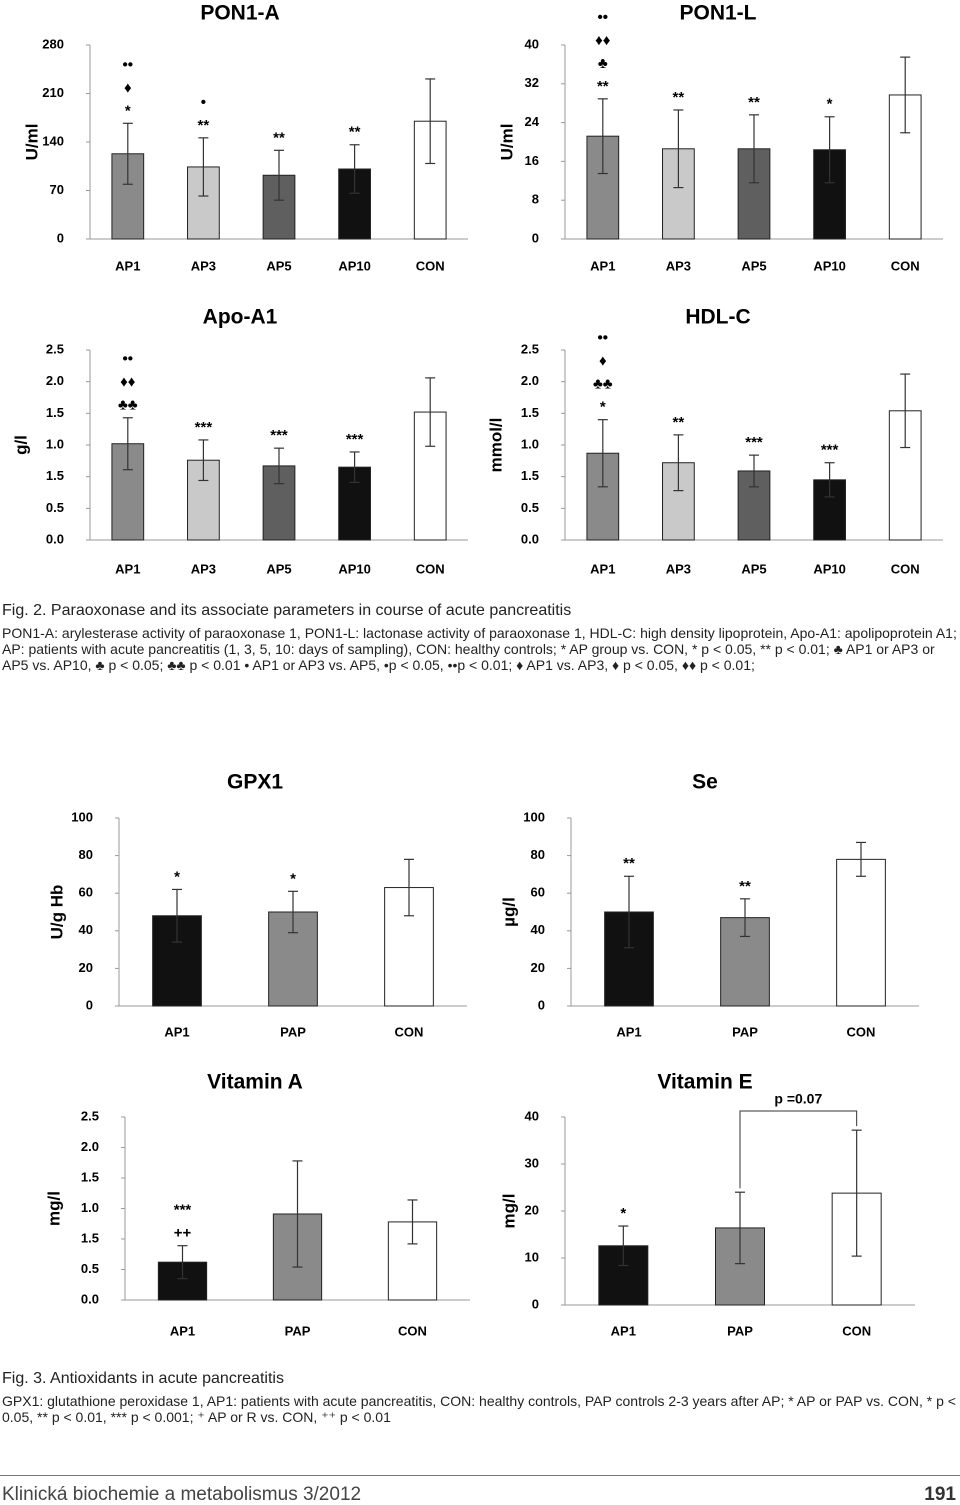 This screenshot has height=1505, width=960. What do you see at coordinates (538, 892) in the screenshot?
I see `y-tick-label: 60` at bounding box center [538, 892].